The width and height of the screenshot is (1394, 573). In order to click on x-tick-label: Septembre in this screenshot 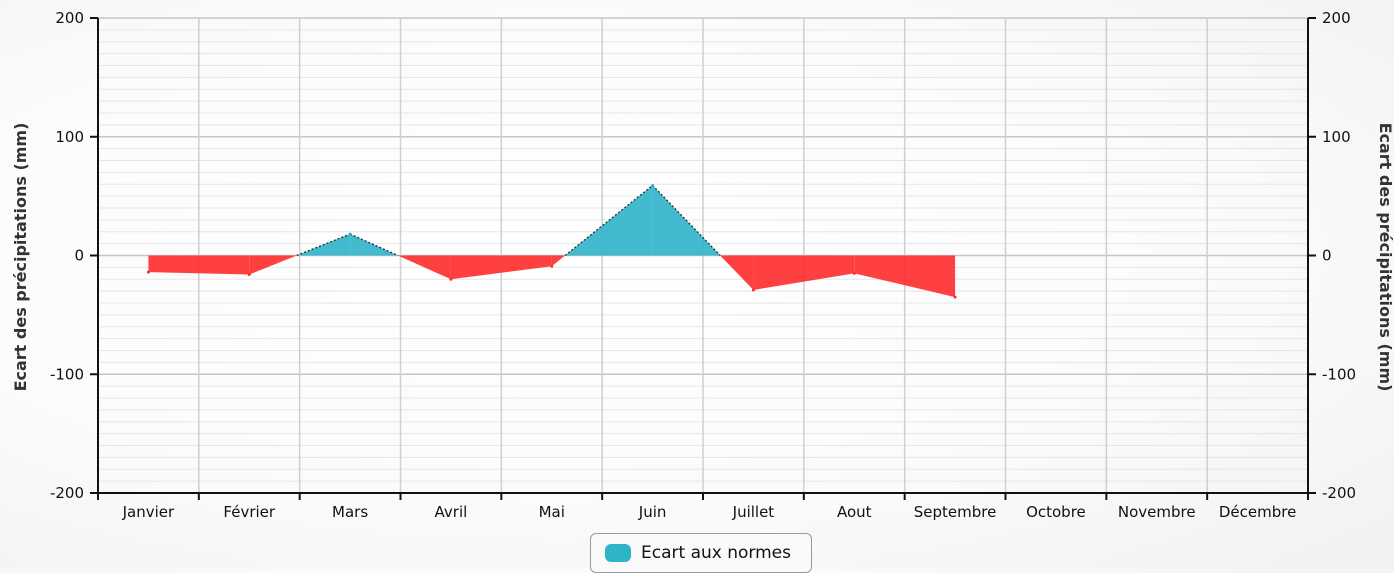, I will do `click(955, 512)`.